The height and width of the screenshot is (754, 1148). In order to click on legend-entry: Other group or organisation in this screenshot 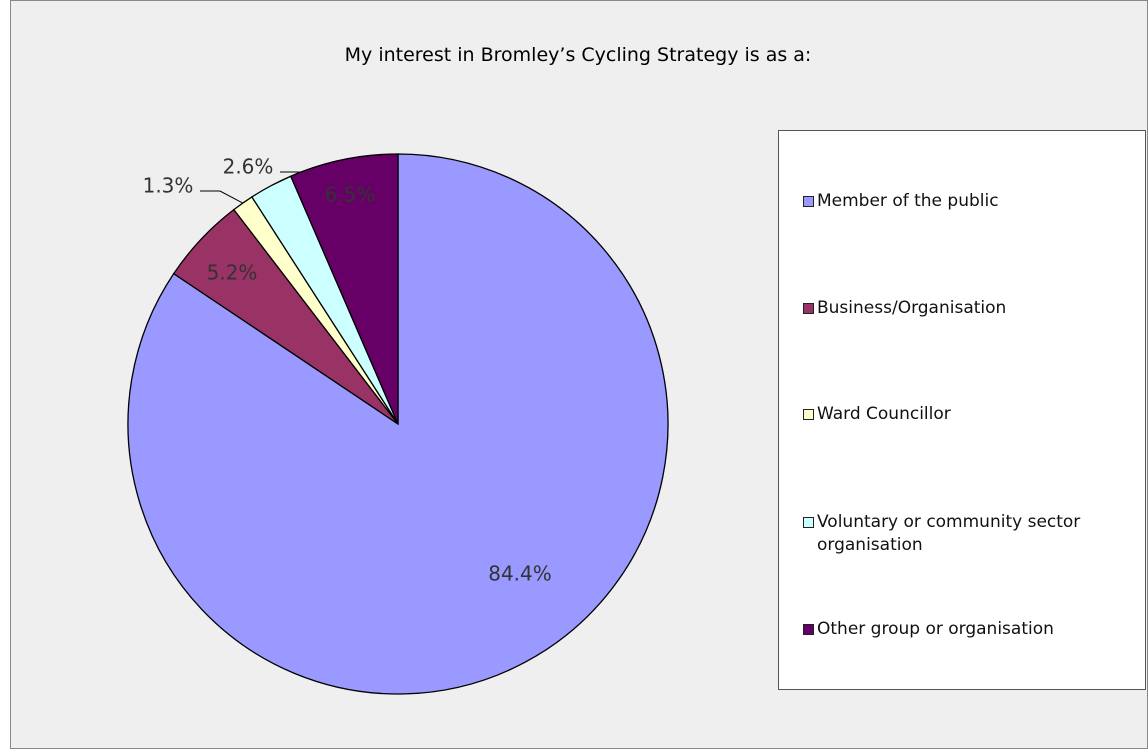, I will do `click(968, 629)`.